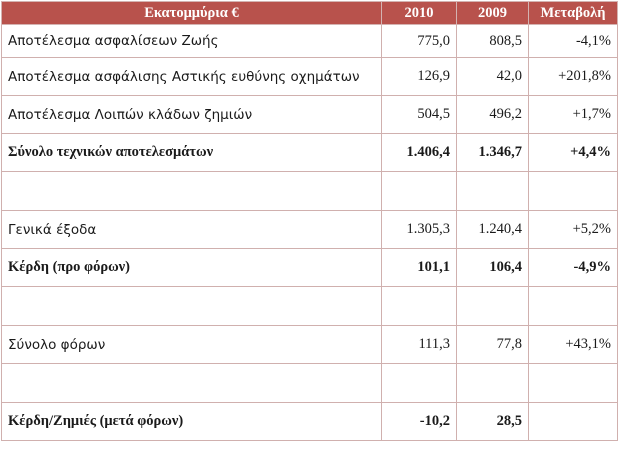  What do you see at coordinates (492, 152) in the screenshot?
I see `value-2009-cell: 1.346,7` at bounding box center [492, 152].